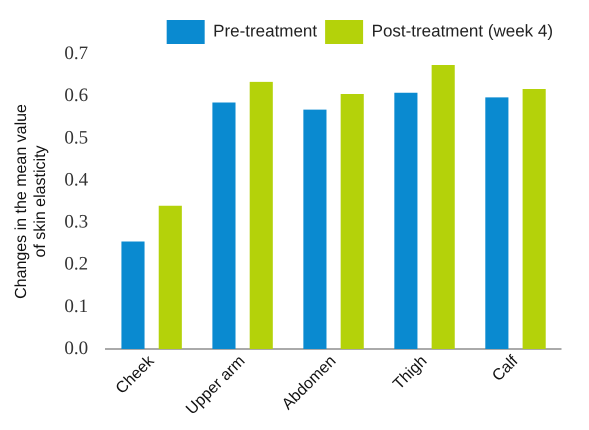 The height and width of the screenshot is (430, 589). Describe the element at coordinates (76, 306) in the screenshot. I see `y-tick-label: 0.1` at that location.